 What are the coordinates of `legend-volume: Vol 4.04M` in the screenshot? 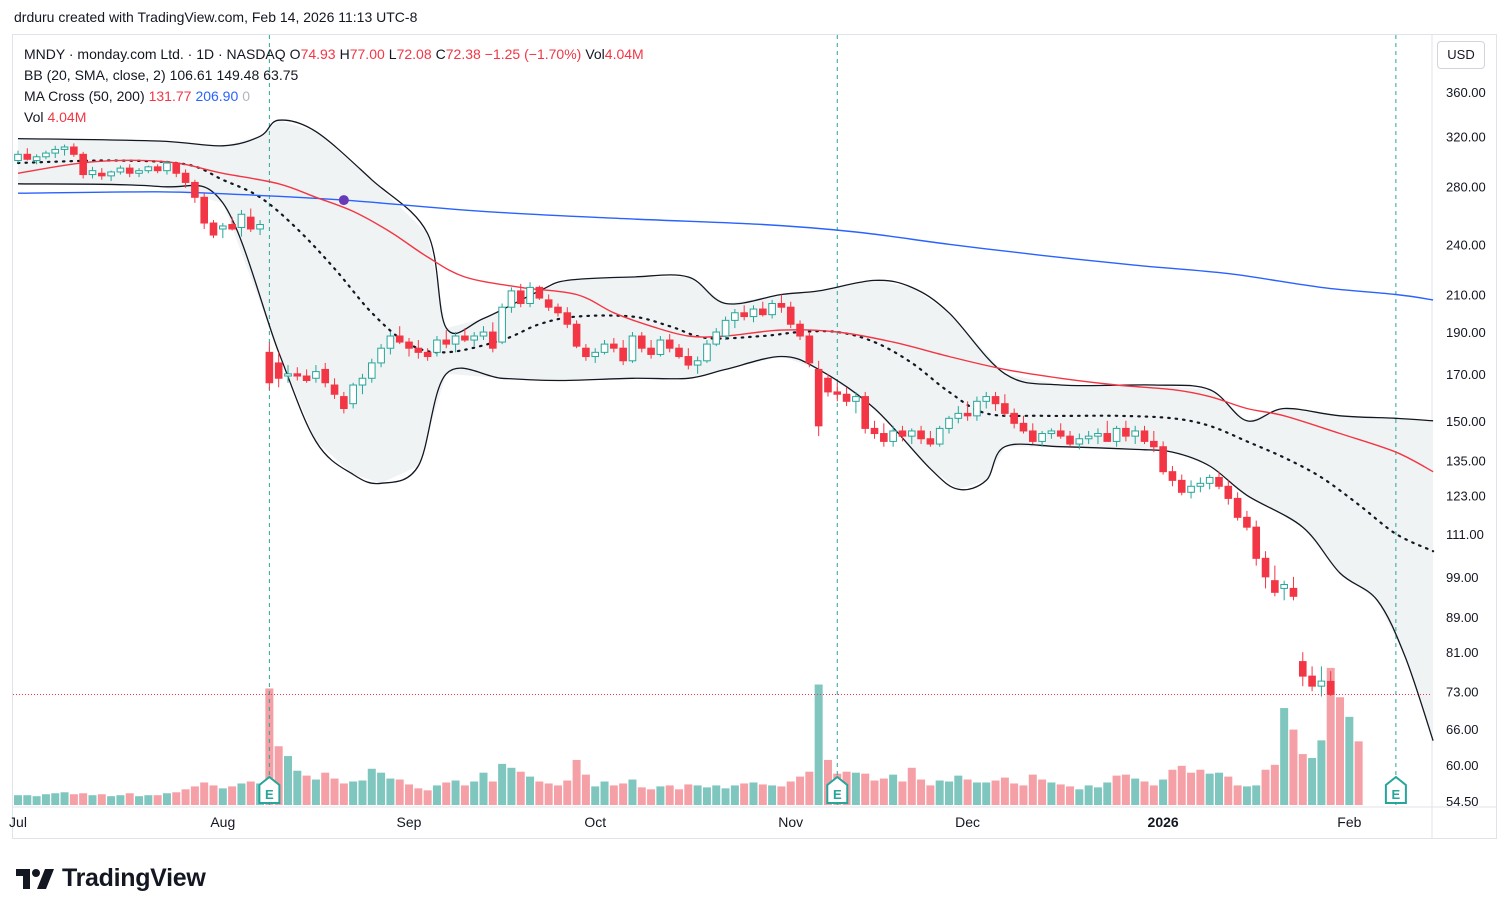 It's located at (57, 117).